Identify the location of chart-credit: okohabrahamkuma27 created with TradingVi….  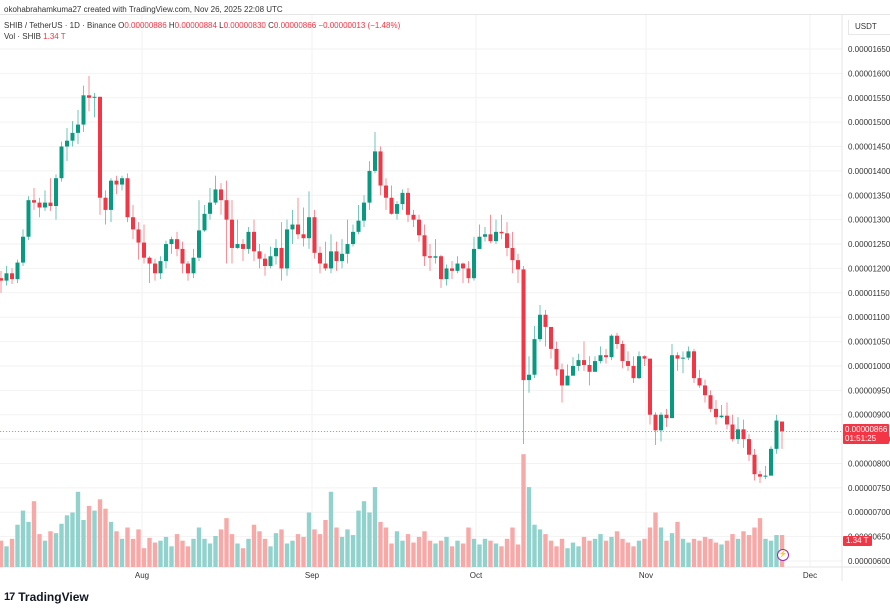
(143, 9).